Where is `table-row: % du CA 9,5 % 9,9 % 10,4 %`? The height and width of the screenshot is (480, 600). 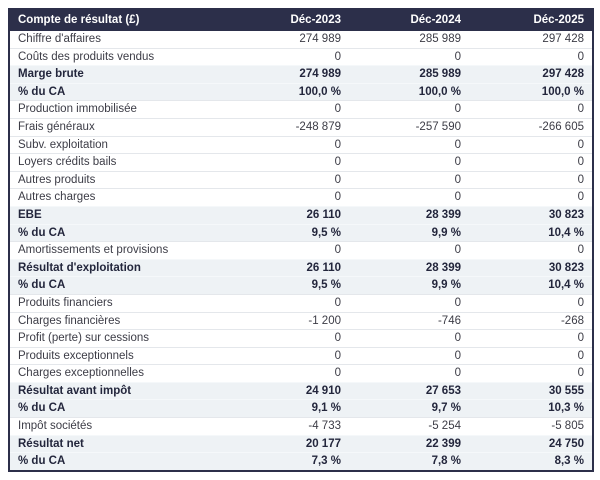
table-row: % du CA 9,5 % 9,9 % 10,4 % is located at coordinates (301, 285).